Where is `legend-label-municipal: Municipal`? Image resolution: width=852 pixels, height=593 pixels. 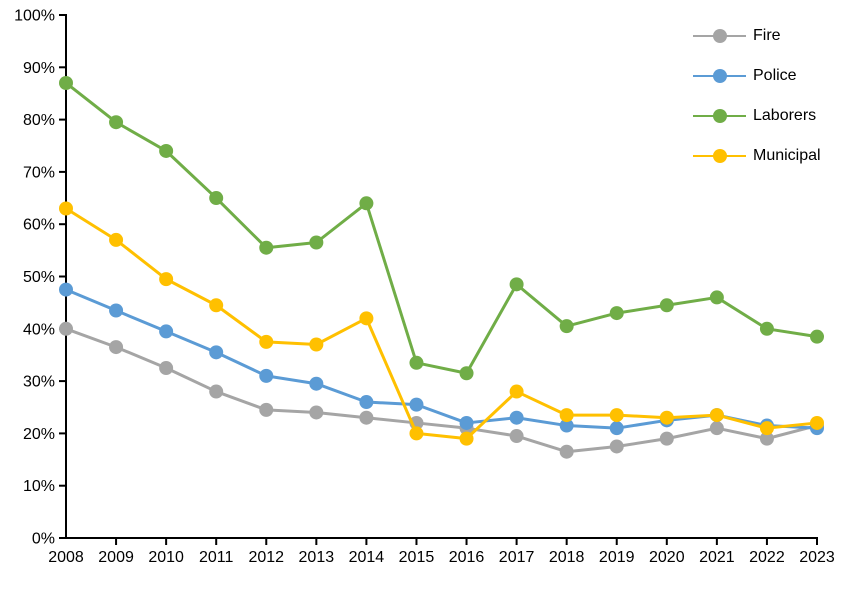
legend-label-municipal: Municipal is located at coordinates (787, 155).